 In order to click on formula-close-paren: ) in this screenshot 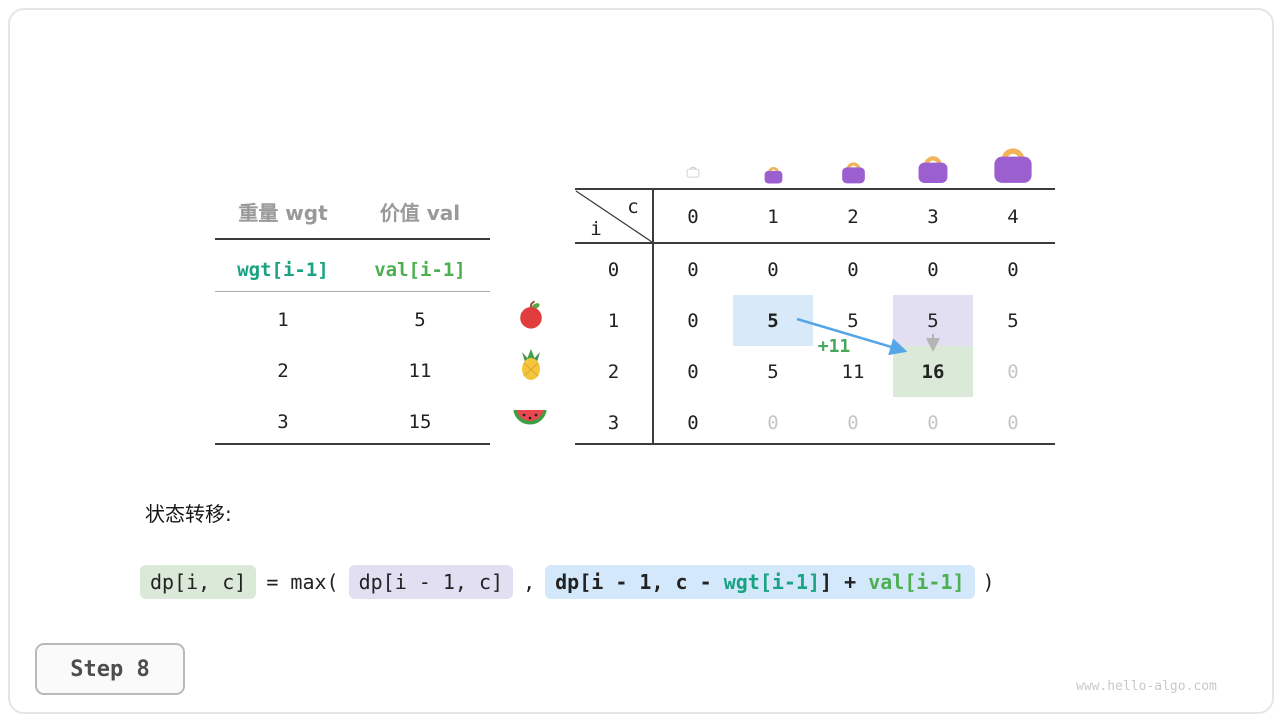, I will do `click(988, 582)`.